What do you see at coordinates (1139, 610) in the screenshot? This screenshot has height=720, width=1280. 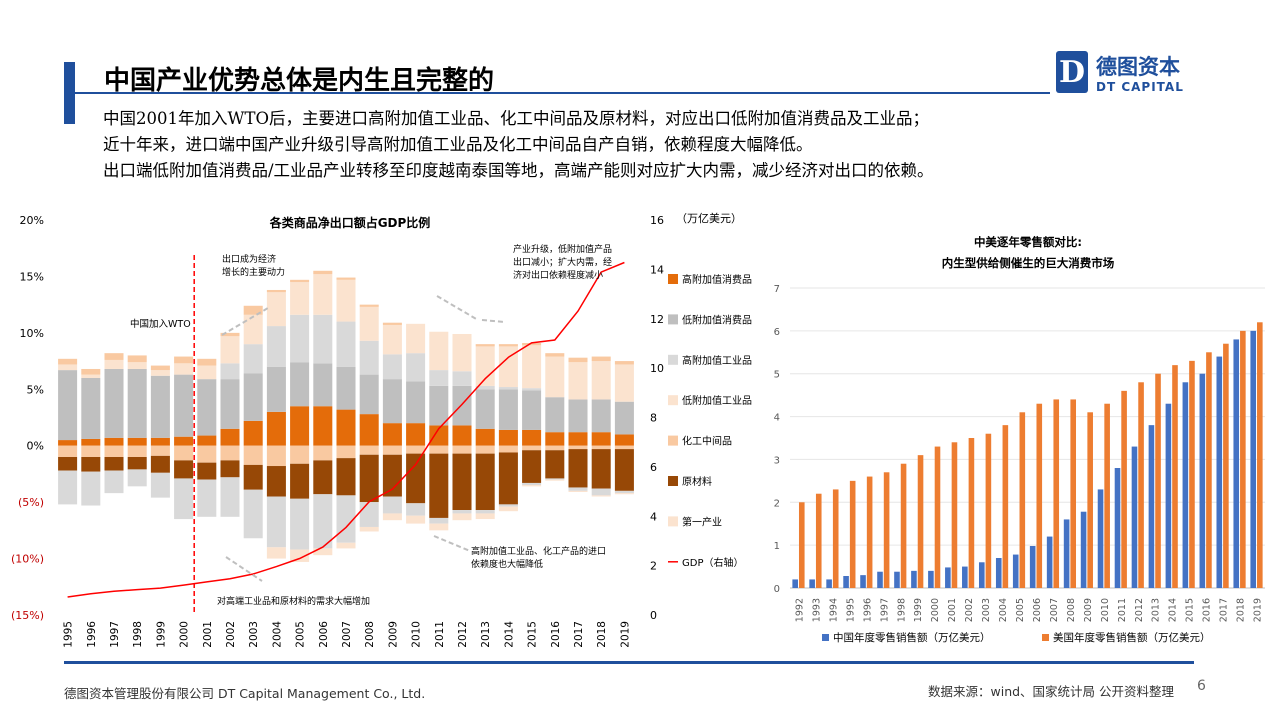 I see `x-tick-label: 2012` at bounding box center [1139, 610].